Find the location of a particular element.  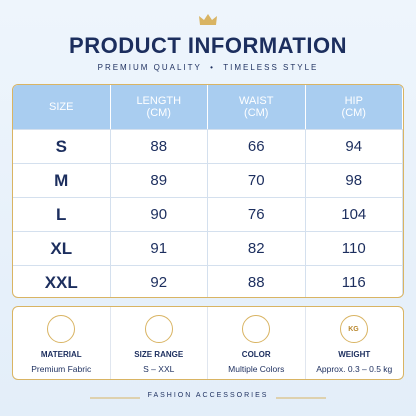

value-cell: 94 is located at coordinates (354, 146).